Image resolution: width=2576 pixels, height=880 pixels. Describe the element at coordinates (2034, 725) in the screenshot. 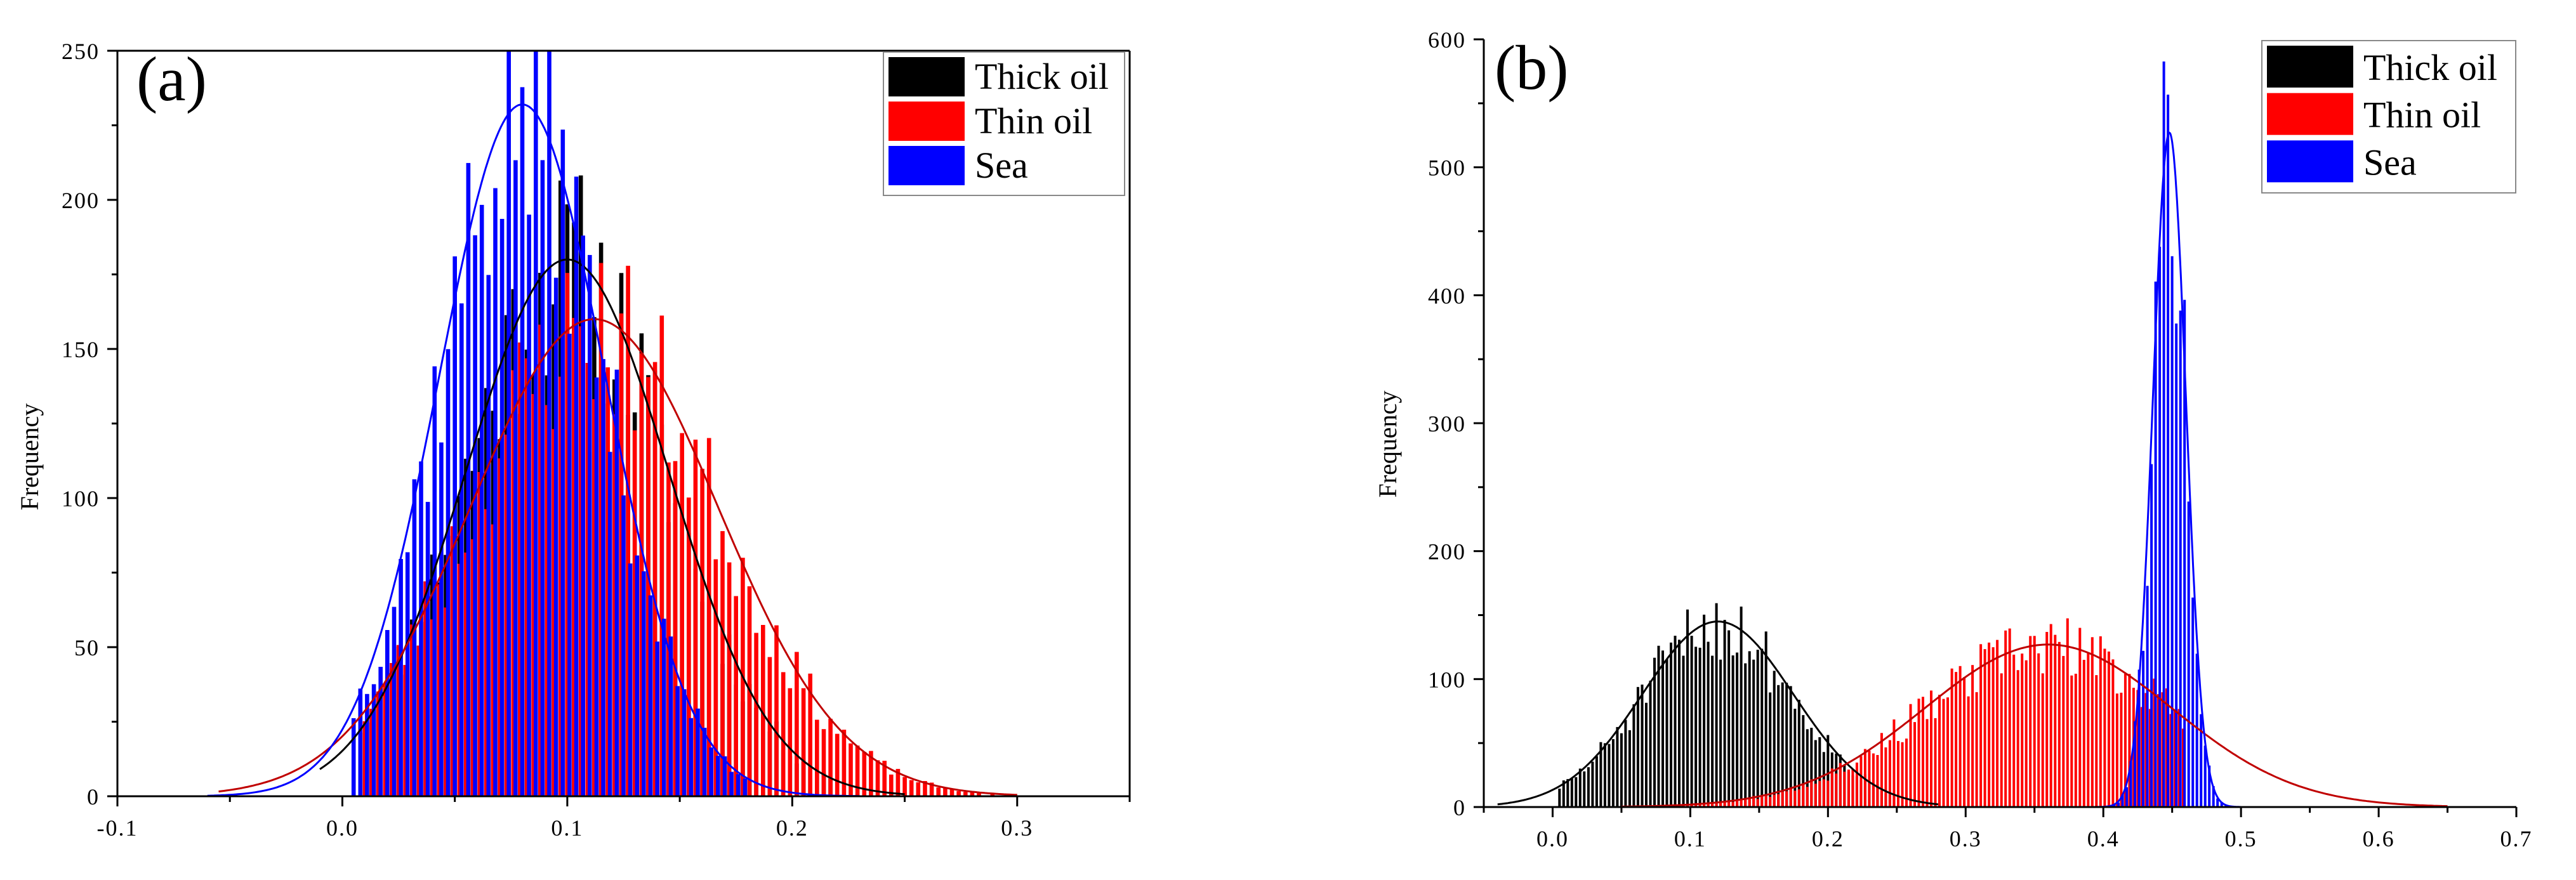

I see `fit-curve-thin-oil` at that location.